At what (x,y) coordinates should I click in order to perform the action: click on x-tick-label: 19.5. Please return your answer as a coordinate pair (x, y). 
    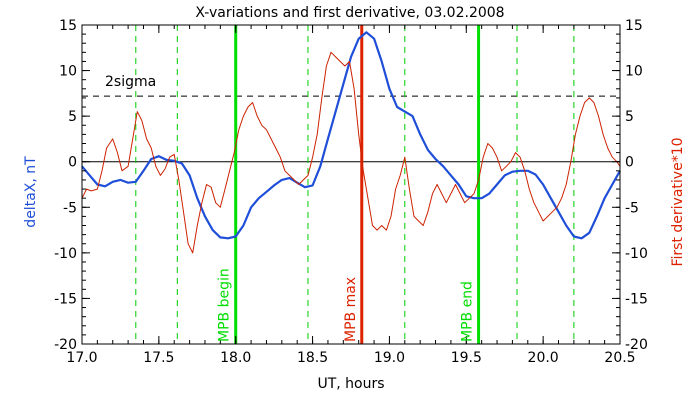
    Looking at the image, I should click on (466, 358).